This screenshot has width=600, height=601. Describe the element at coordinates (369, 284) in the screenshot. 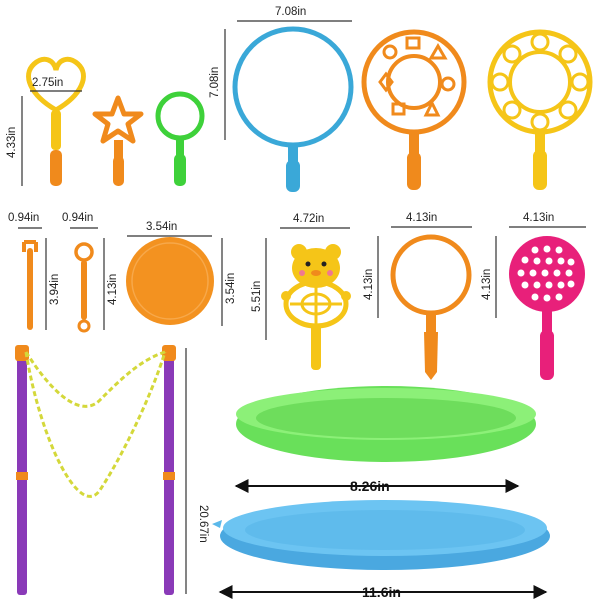

I see `orange-wand-height-label: 4.13in` at that location.